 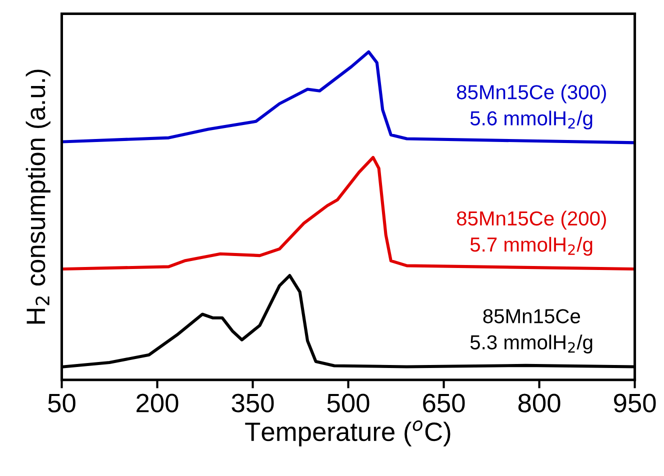 I want to click on series-label: 85Mn15Ce (200) 5.7 mmolH$_{2}$/g, so click(x=531, y=233).